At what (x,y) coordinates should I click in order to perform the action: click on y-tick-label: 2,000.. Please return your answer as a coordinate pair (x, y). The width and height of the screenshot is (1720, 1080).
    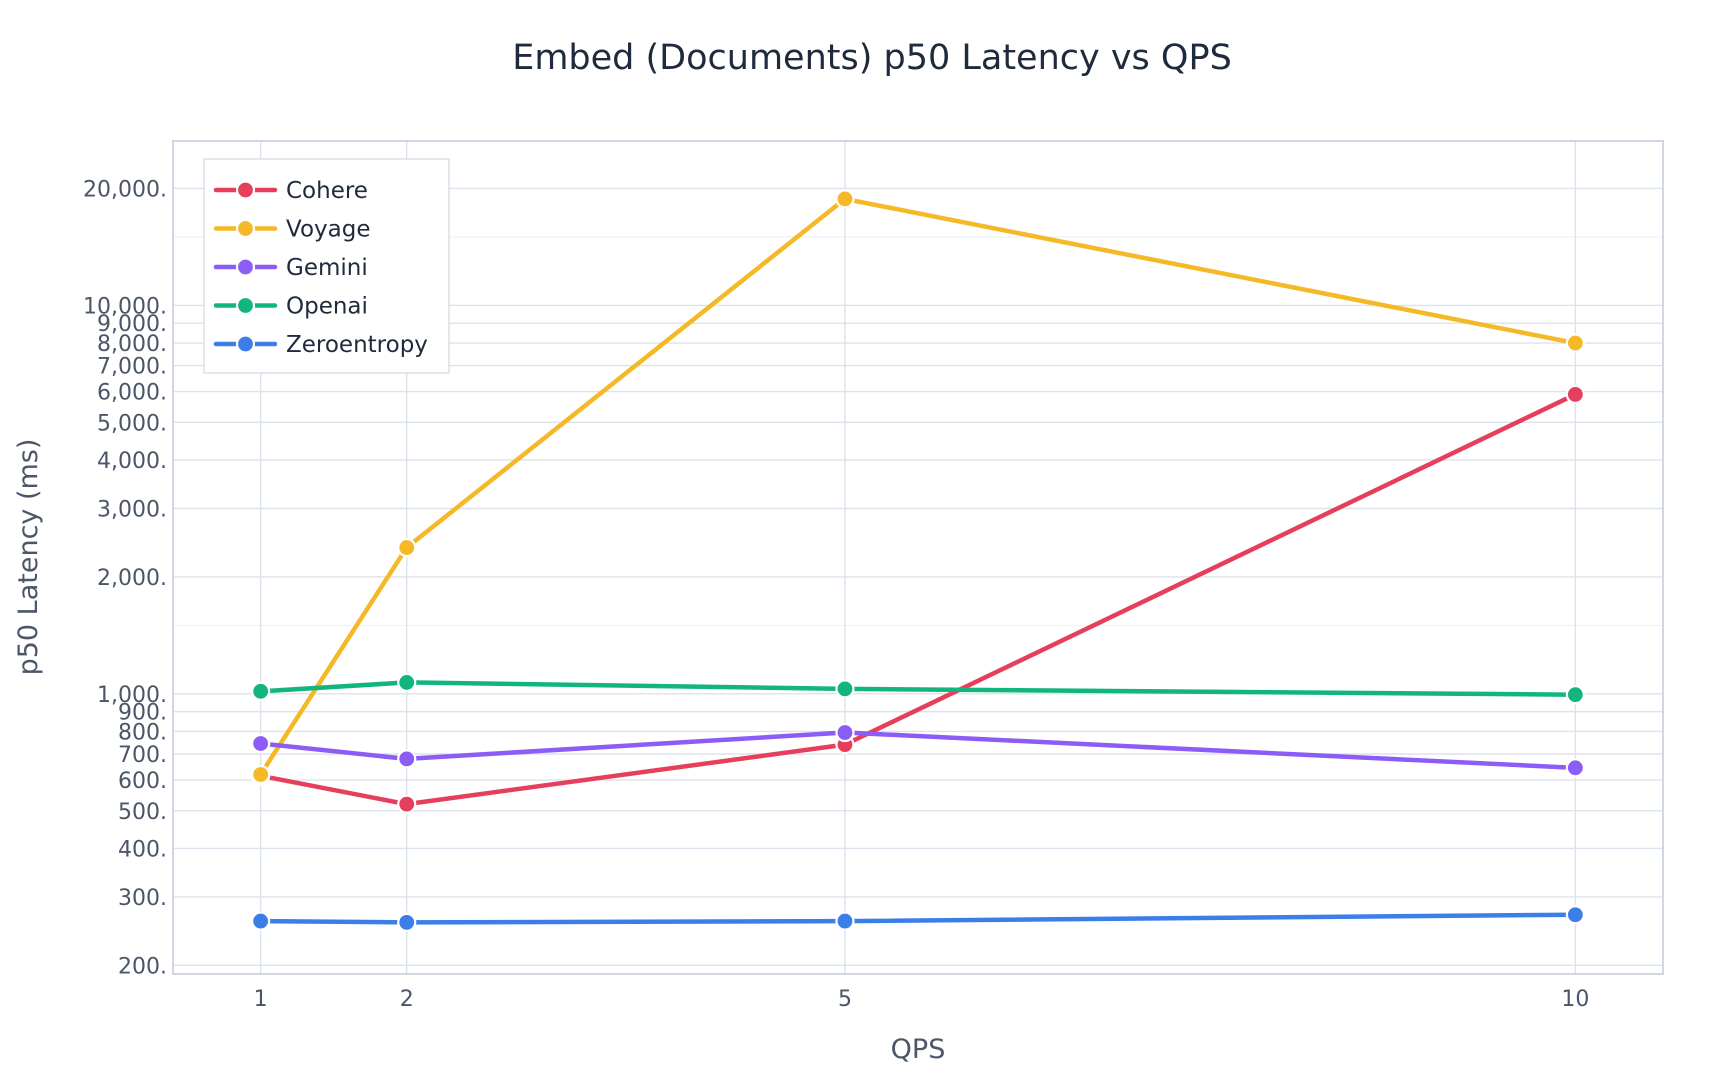
    Looking at the image, I should click on (132, 578).